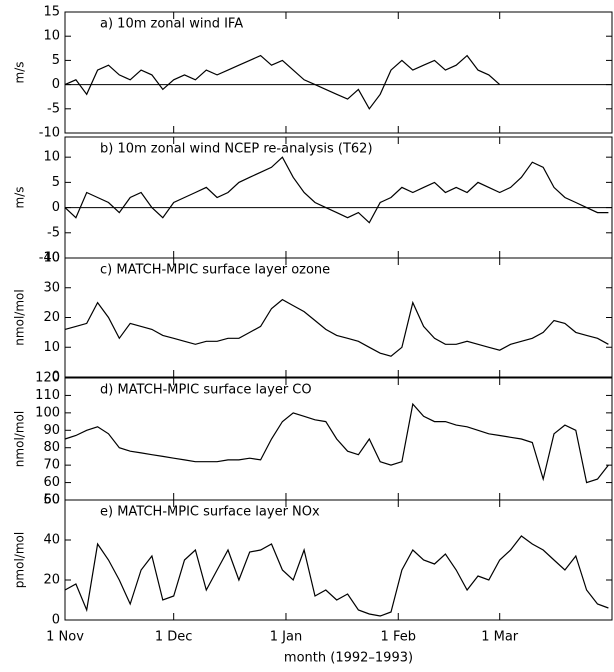  I want to click on panel-title: b) 10m zonal wind NCEP re-analysis (T62), so click(236, 149).